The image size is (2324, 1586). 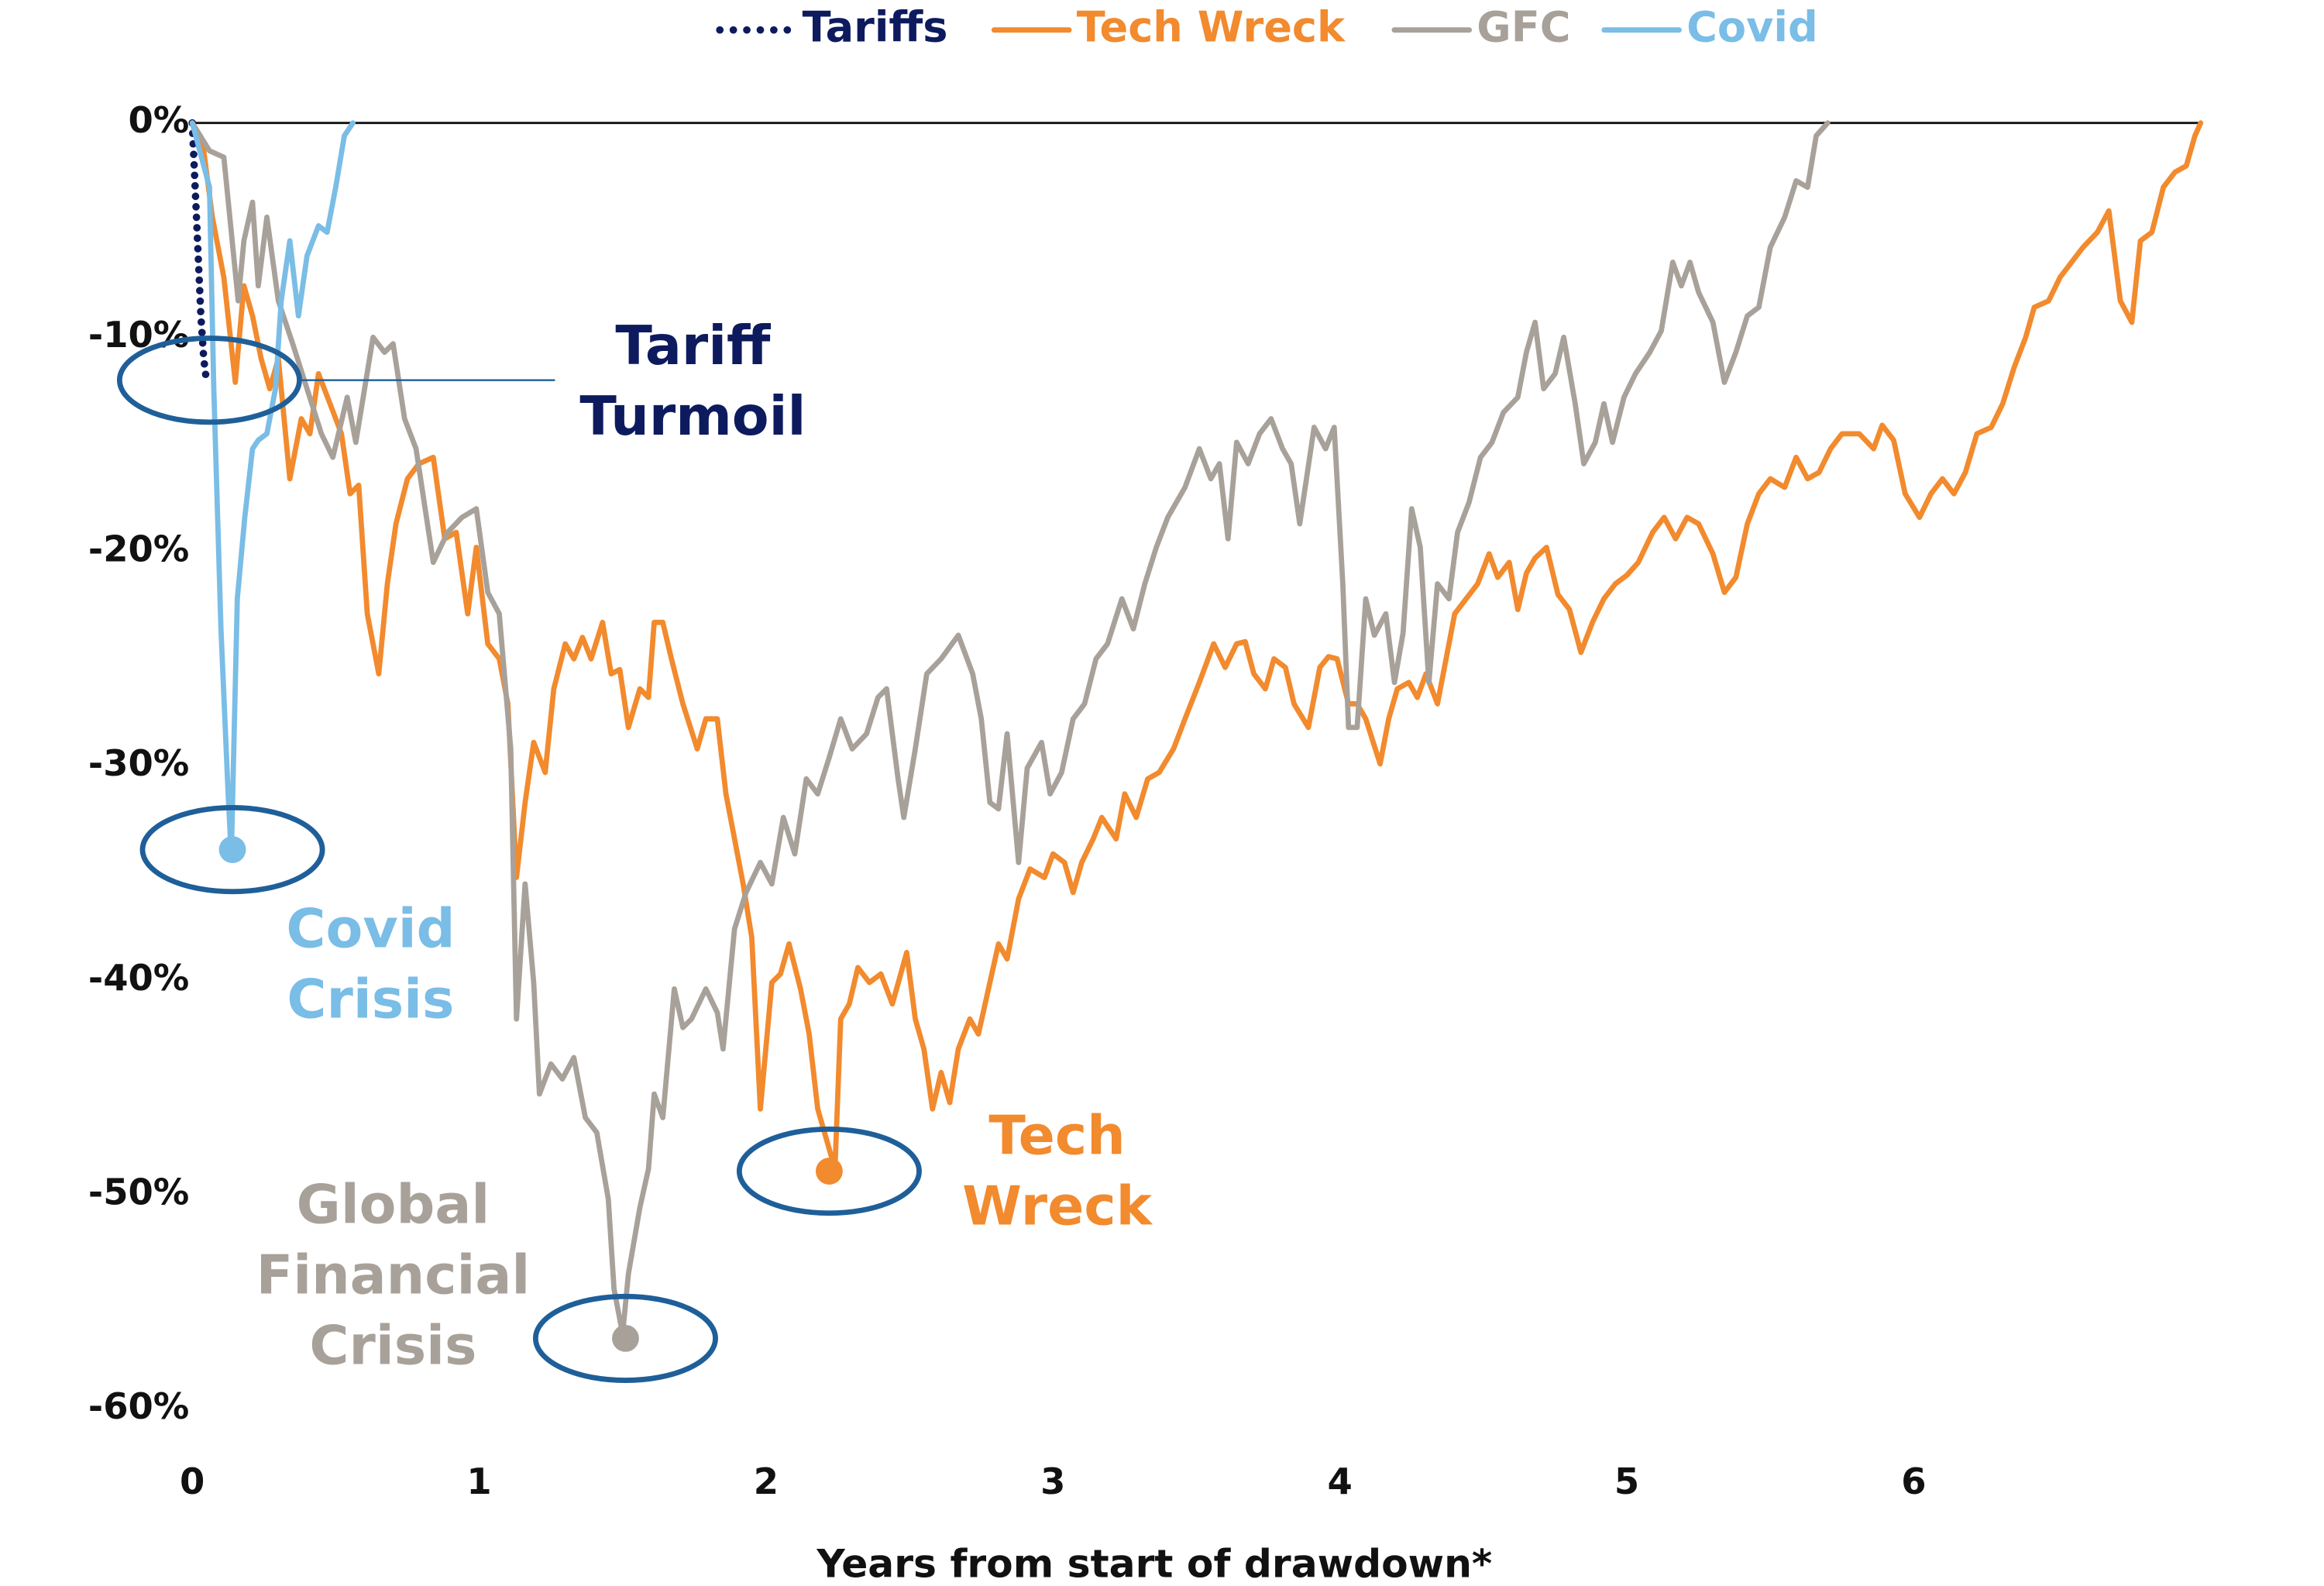 What do you see at coordinates (1626, 1481) in the screenshot?
I see `x-tick-label: 5` at bounding box center [1626, 1481].